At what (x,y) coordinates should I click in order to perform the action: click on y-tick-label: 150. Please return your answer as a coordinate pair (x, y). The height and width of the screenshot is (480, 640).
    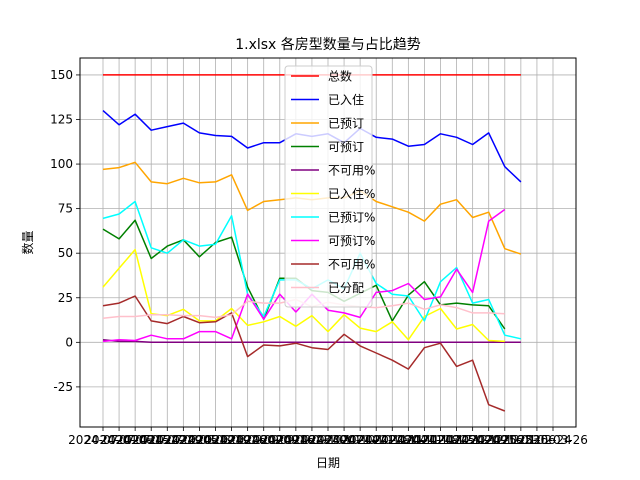
    Looking at the image, I should click on (61, 75).